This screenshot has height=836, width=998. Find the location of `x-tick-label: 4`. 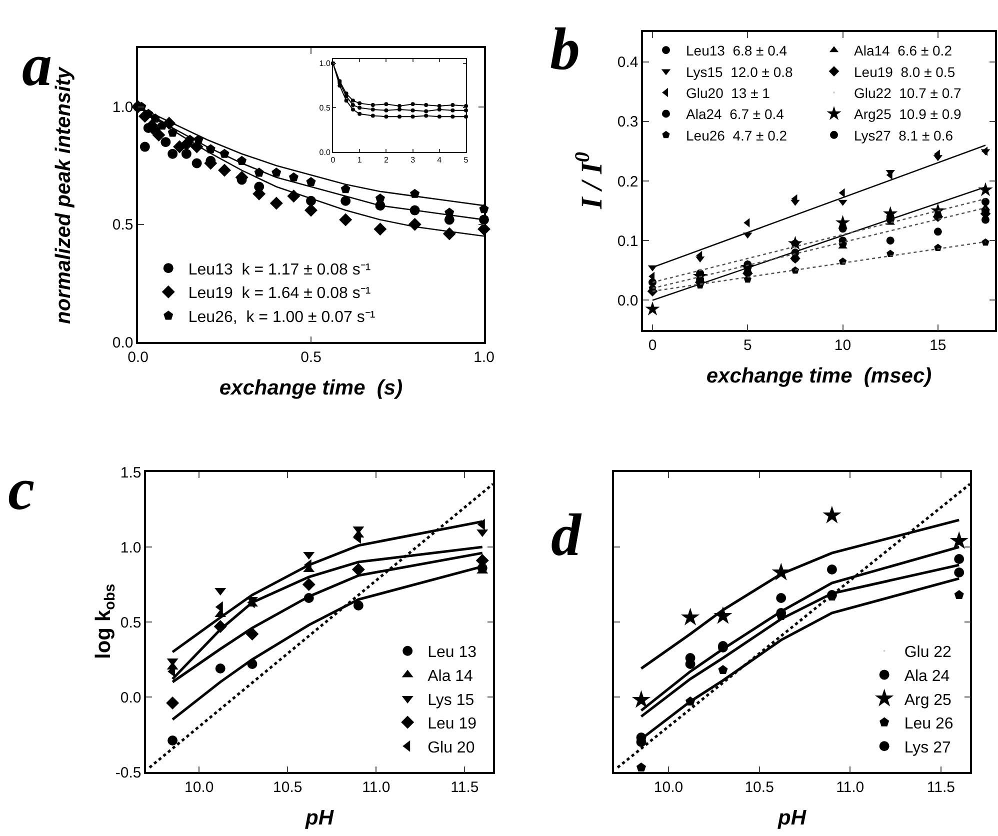

x-tick-label: 4 is located at coordinates (439, 160).